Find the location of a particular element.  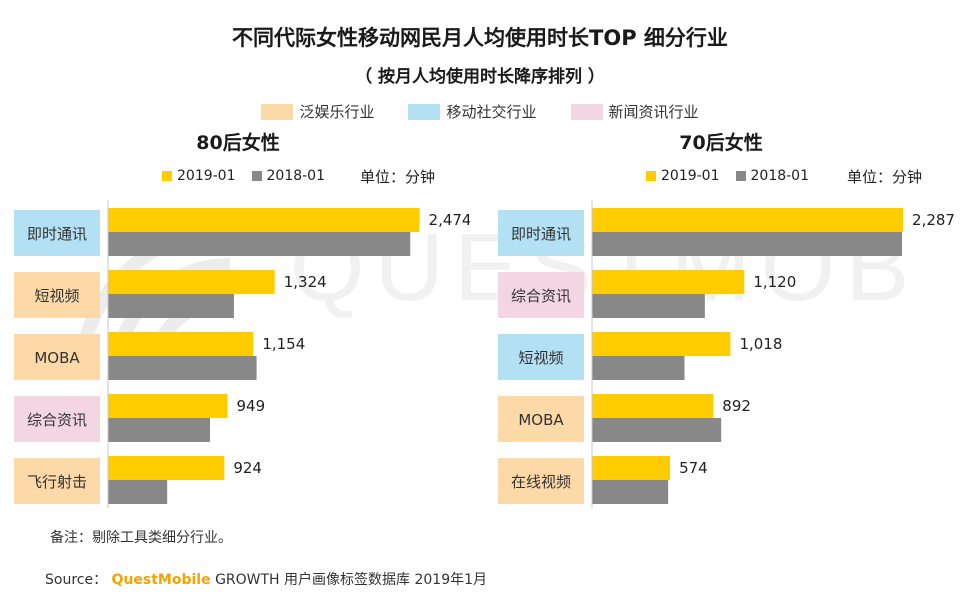

data-label: 1,324 is located at coordinates (305, 282).